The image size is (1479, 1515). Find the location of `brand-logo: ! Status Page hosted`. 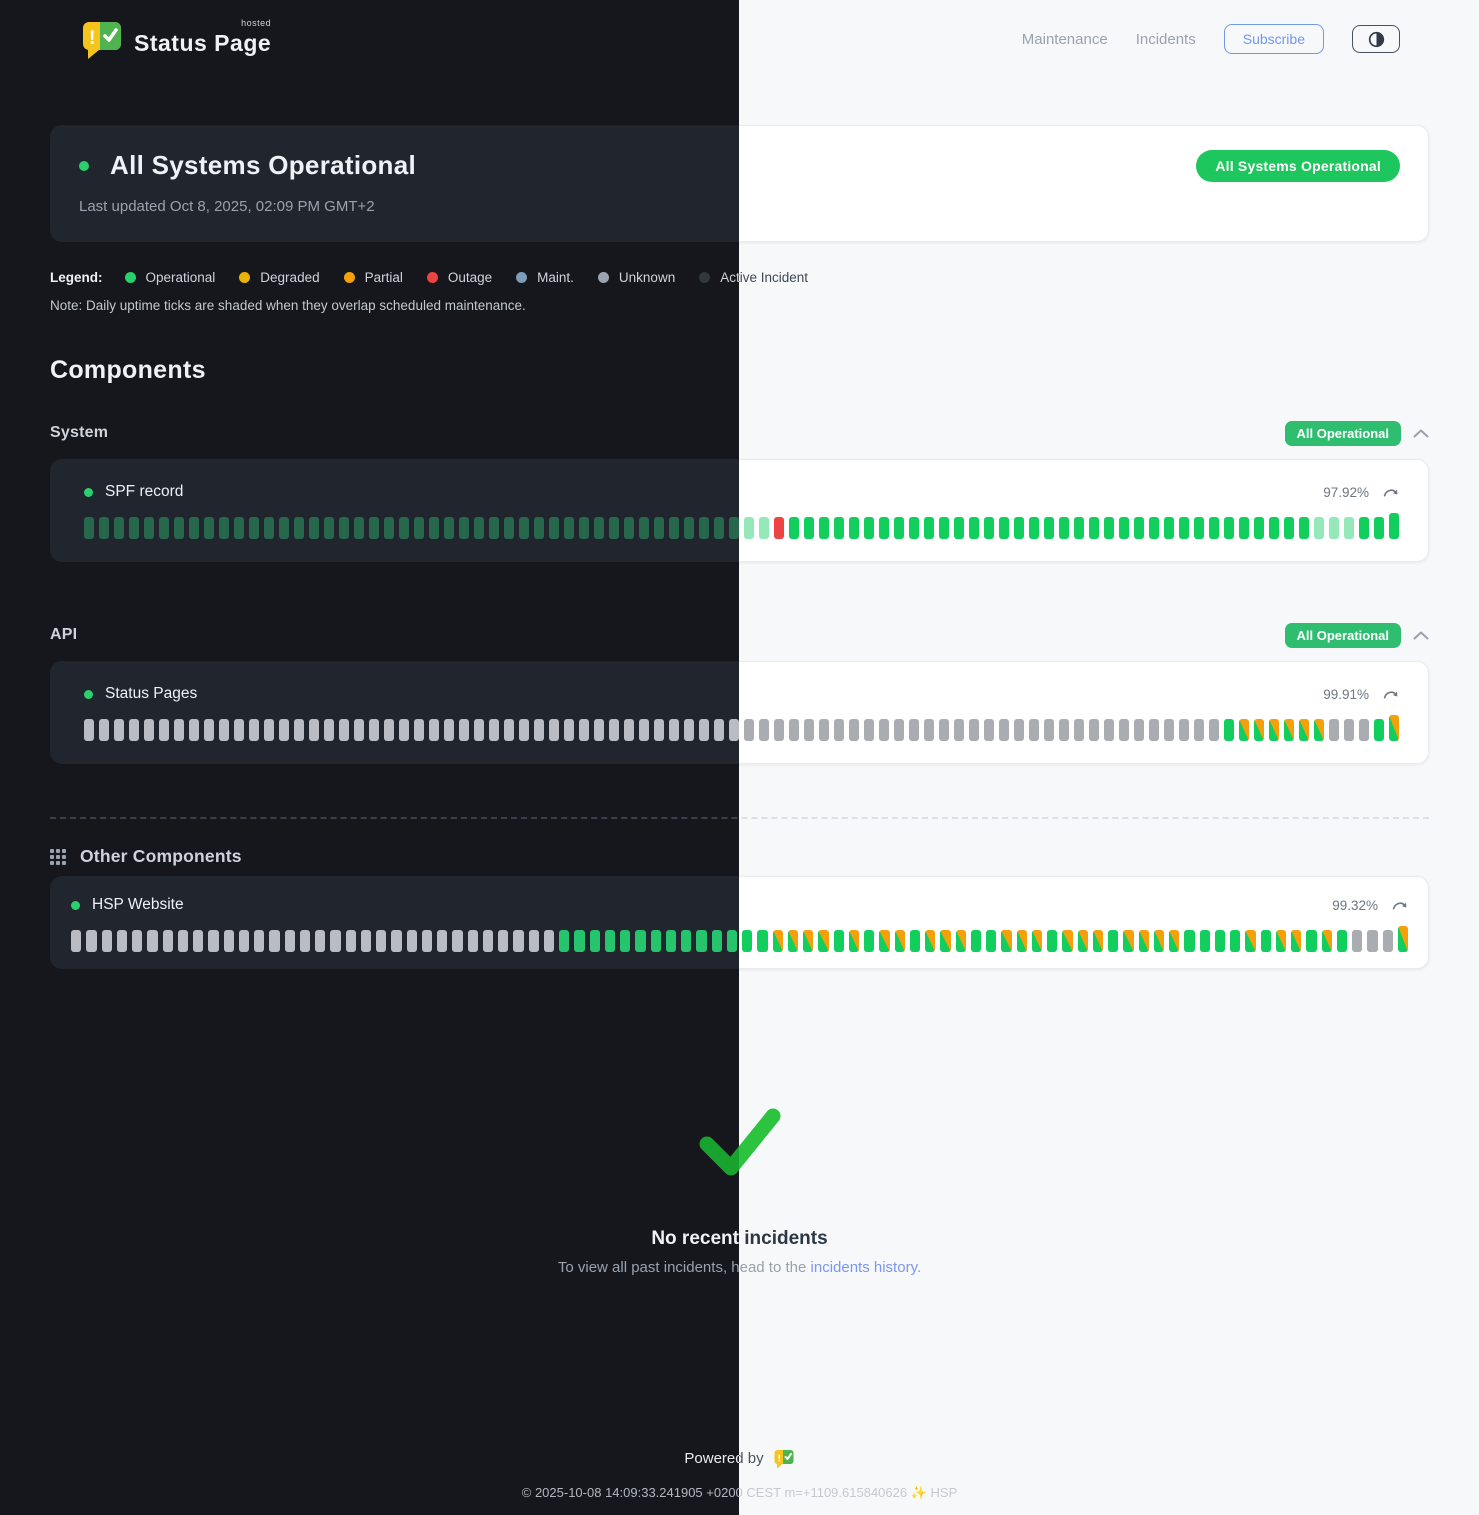

brand-logo: ! Status Page hosted is located at coordinates (175, 39).